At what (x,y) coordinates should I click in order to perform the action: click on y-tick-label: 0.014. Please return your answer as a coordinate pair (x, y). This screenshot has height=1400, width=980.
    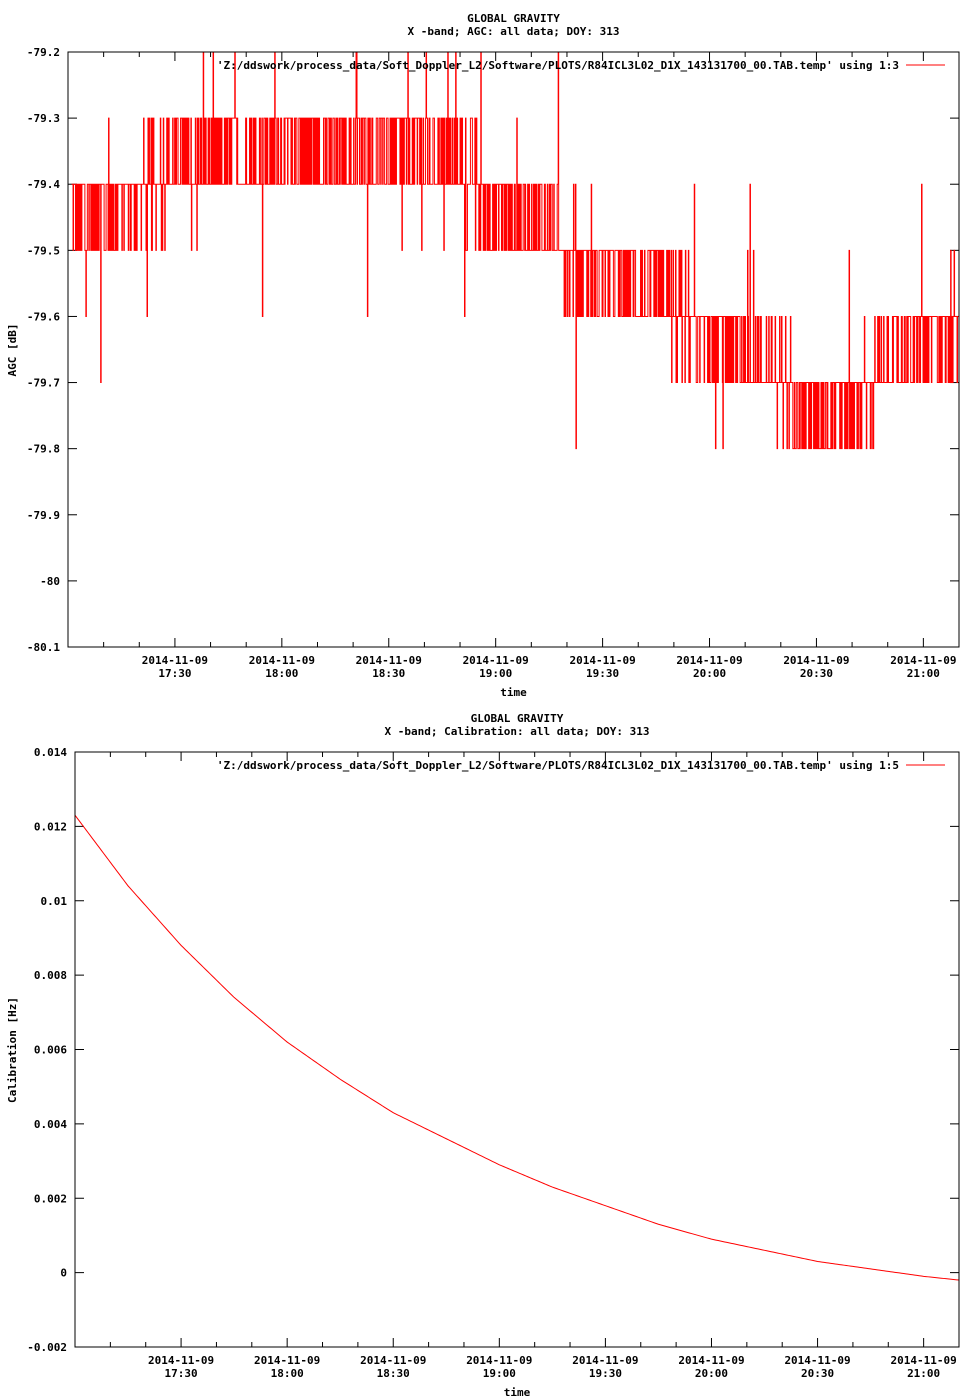
    Looking at the image, I should click on (50, 752).